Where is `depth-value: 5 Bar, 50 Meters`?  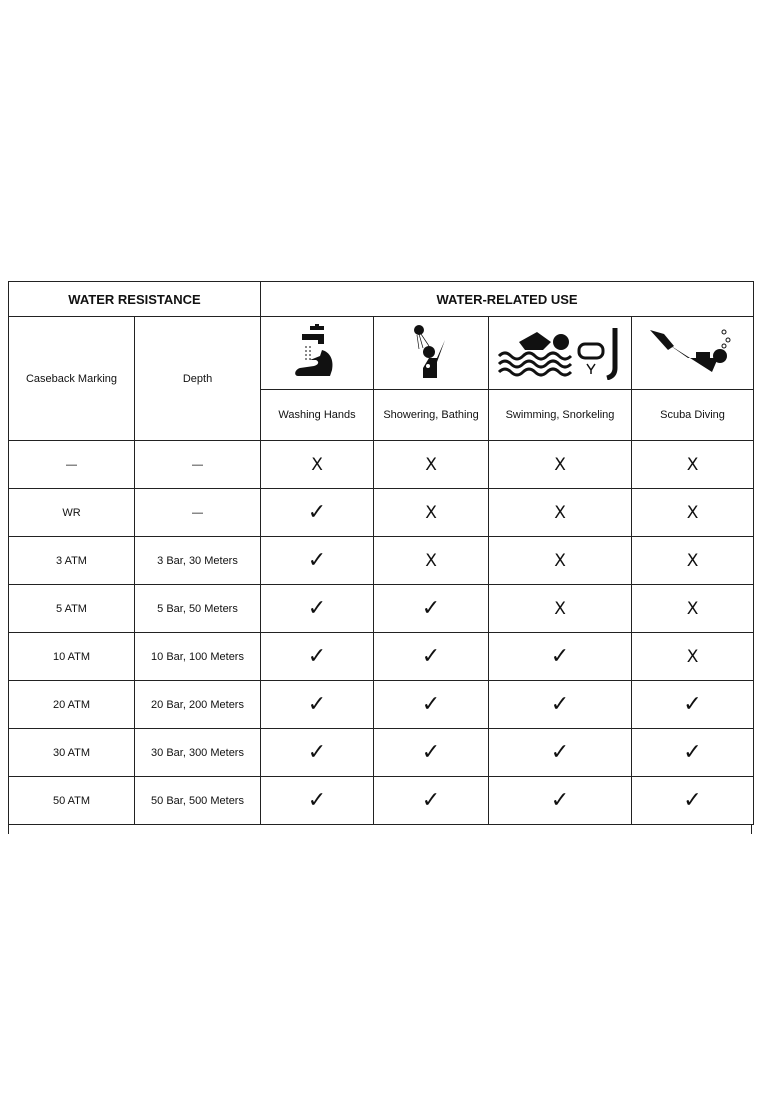
depth-value: 5 Bar, 50 Meters is located at coordinates (197, 608).